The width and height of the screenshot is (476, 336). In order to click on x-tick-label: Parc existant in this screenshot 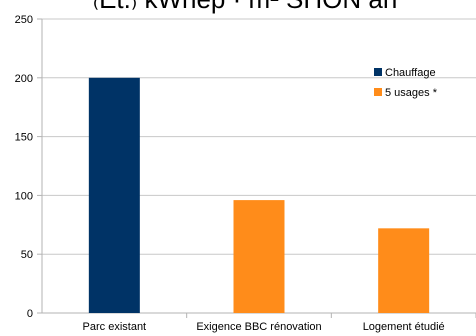, I will do `click(115, 327)`.